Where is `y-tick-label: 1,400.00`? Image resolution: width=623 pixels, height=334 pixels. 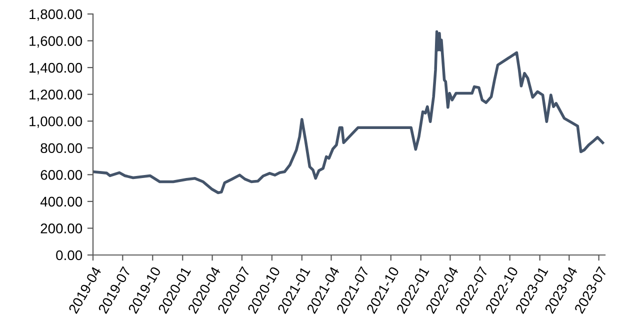
y-tick-label: 1,400.00 is located at coordinates (56, 68).